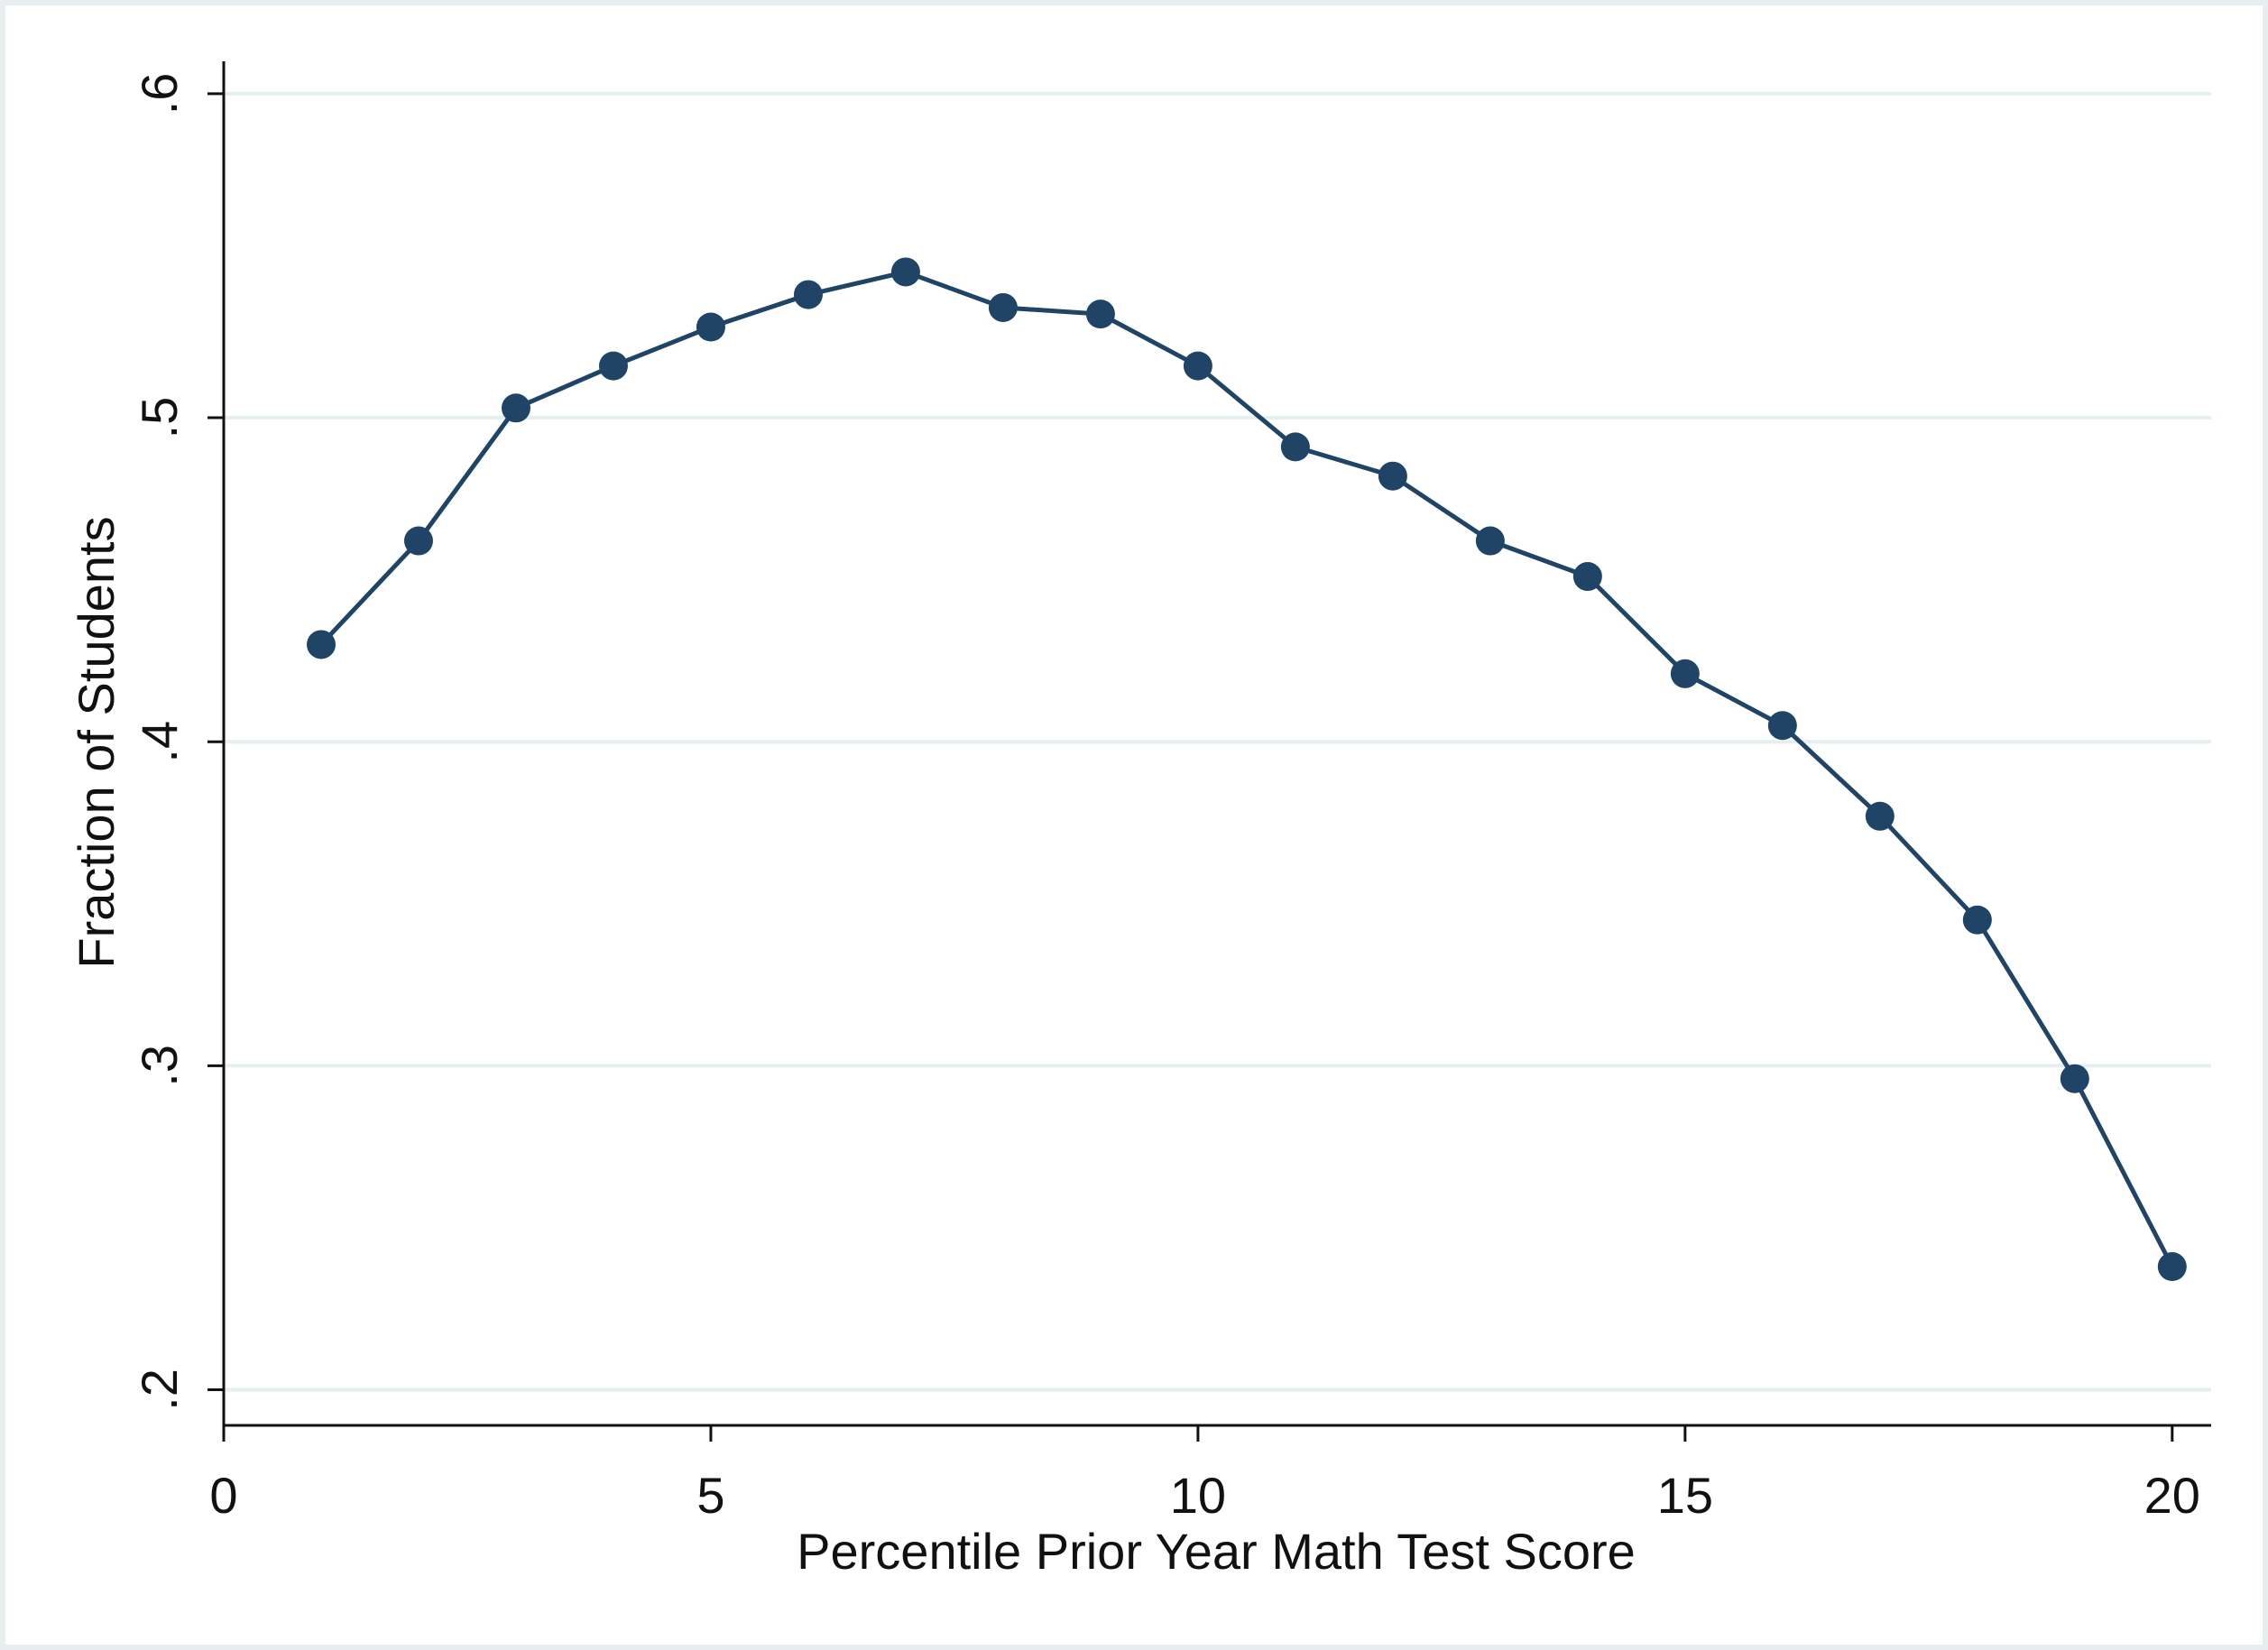 This screenshot has width=2268, height=1650. I want to click on x-axis-ticks: 0 5 10 15 20, so click(1204, 1474).